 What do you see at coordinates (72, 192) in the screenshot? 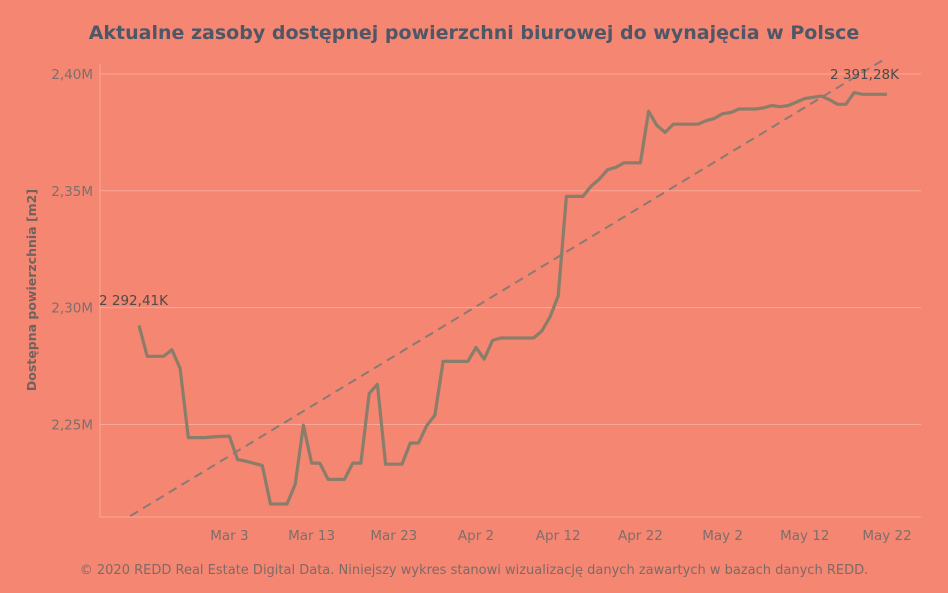
I see `y-tick-label: 2,35M` at bounding box center [72, 192].